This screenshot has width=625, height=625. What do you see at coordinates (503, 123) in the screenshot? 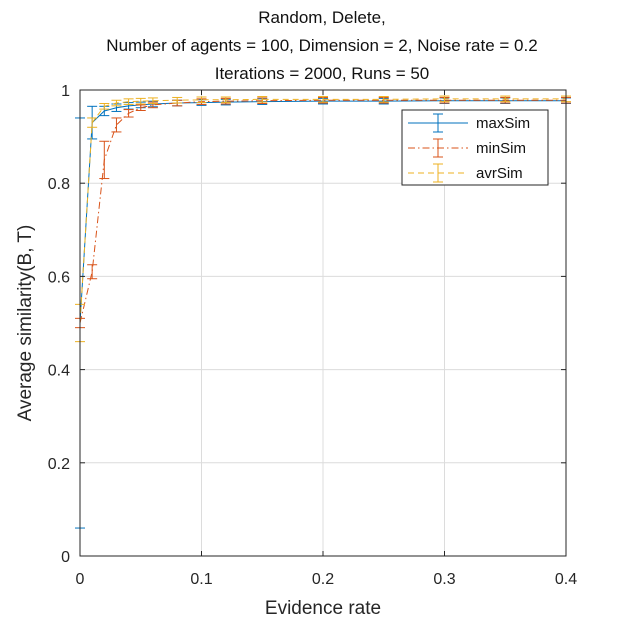
I see `legend-label-maxSim: maxSim` at bounding box center [503, 123].